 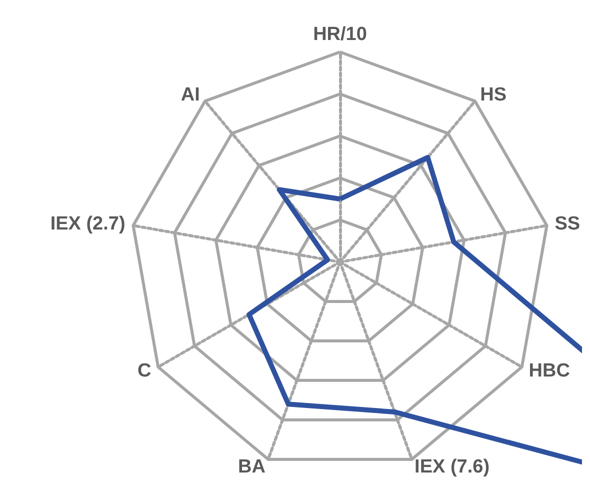 What do you see at coordinates (452, 467) in the screenshot?
I see `spoke-label: IEX (7.6)` at bounding box center [452, 467].